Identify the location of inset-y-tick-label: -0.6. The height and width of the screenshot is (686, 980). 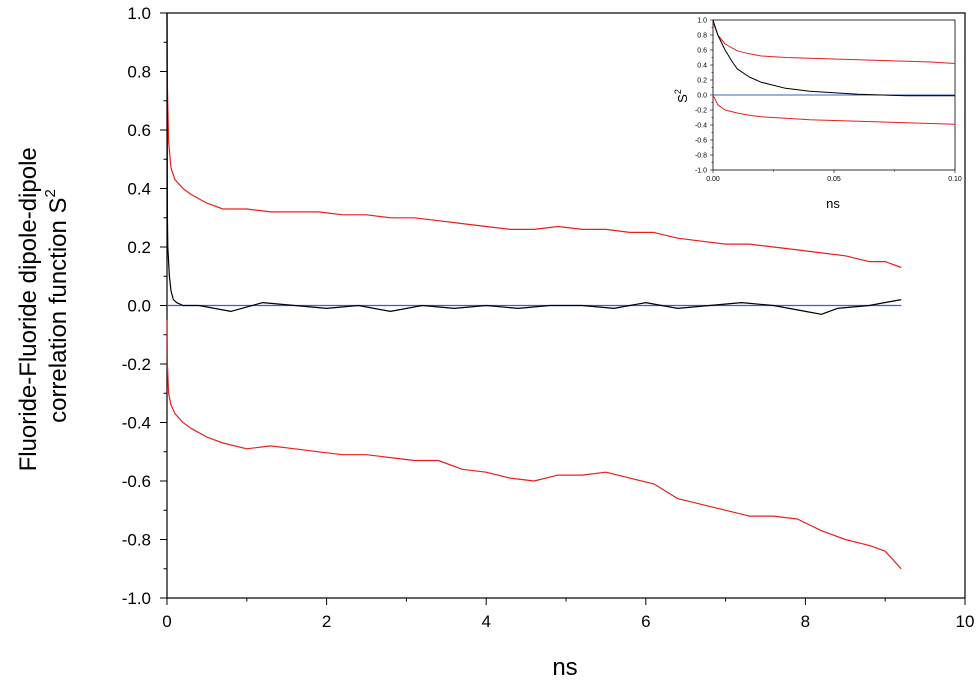
(701, 141).